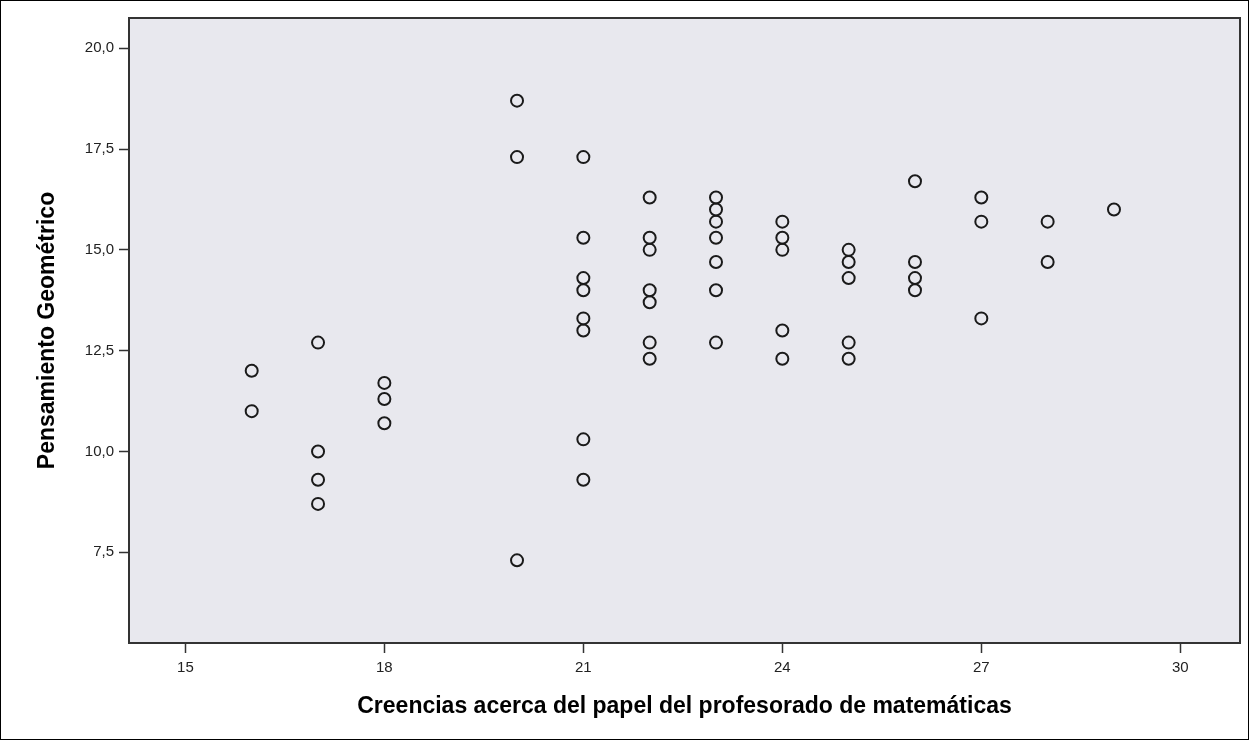  What do you see at coordinates (1180, 667) in the screenshot?
I see `x-tick-label: 30` at bounding box center [1180, 667].